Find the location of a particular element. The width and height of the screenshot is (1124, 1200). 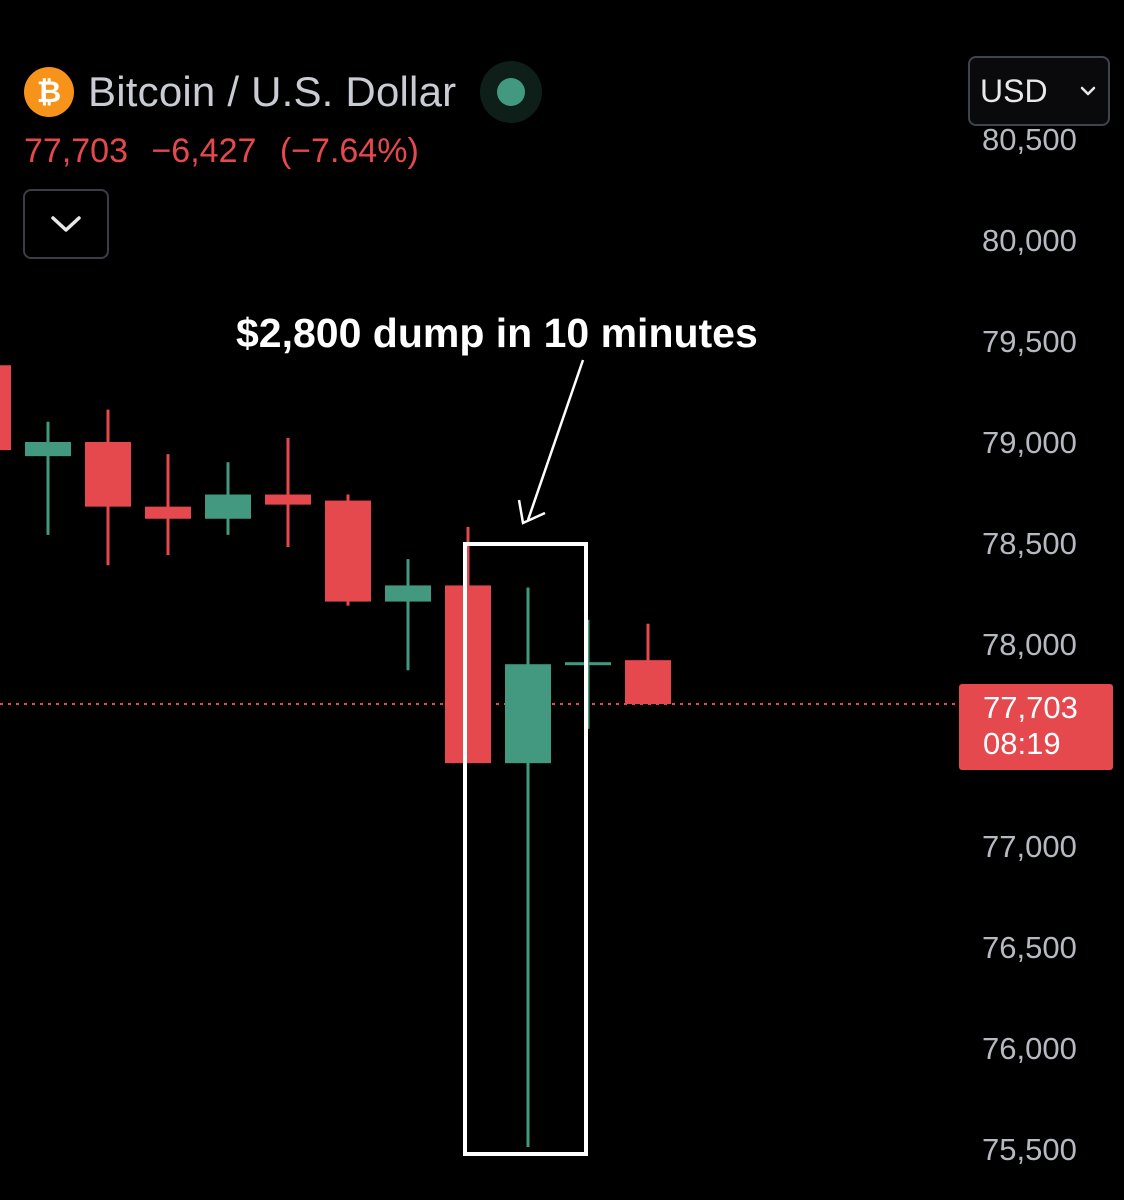

axis-label: 77,000 is located at coordinates (1029, 846).